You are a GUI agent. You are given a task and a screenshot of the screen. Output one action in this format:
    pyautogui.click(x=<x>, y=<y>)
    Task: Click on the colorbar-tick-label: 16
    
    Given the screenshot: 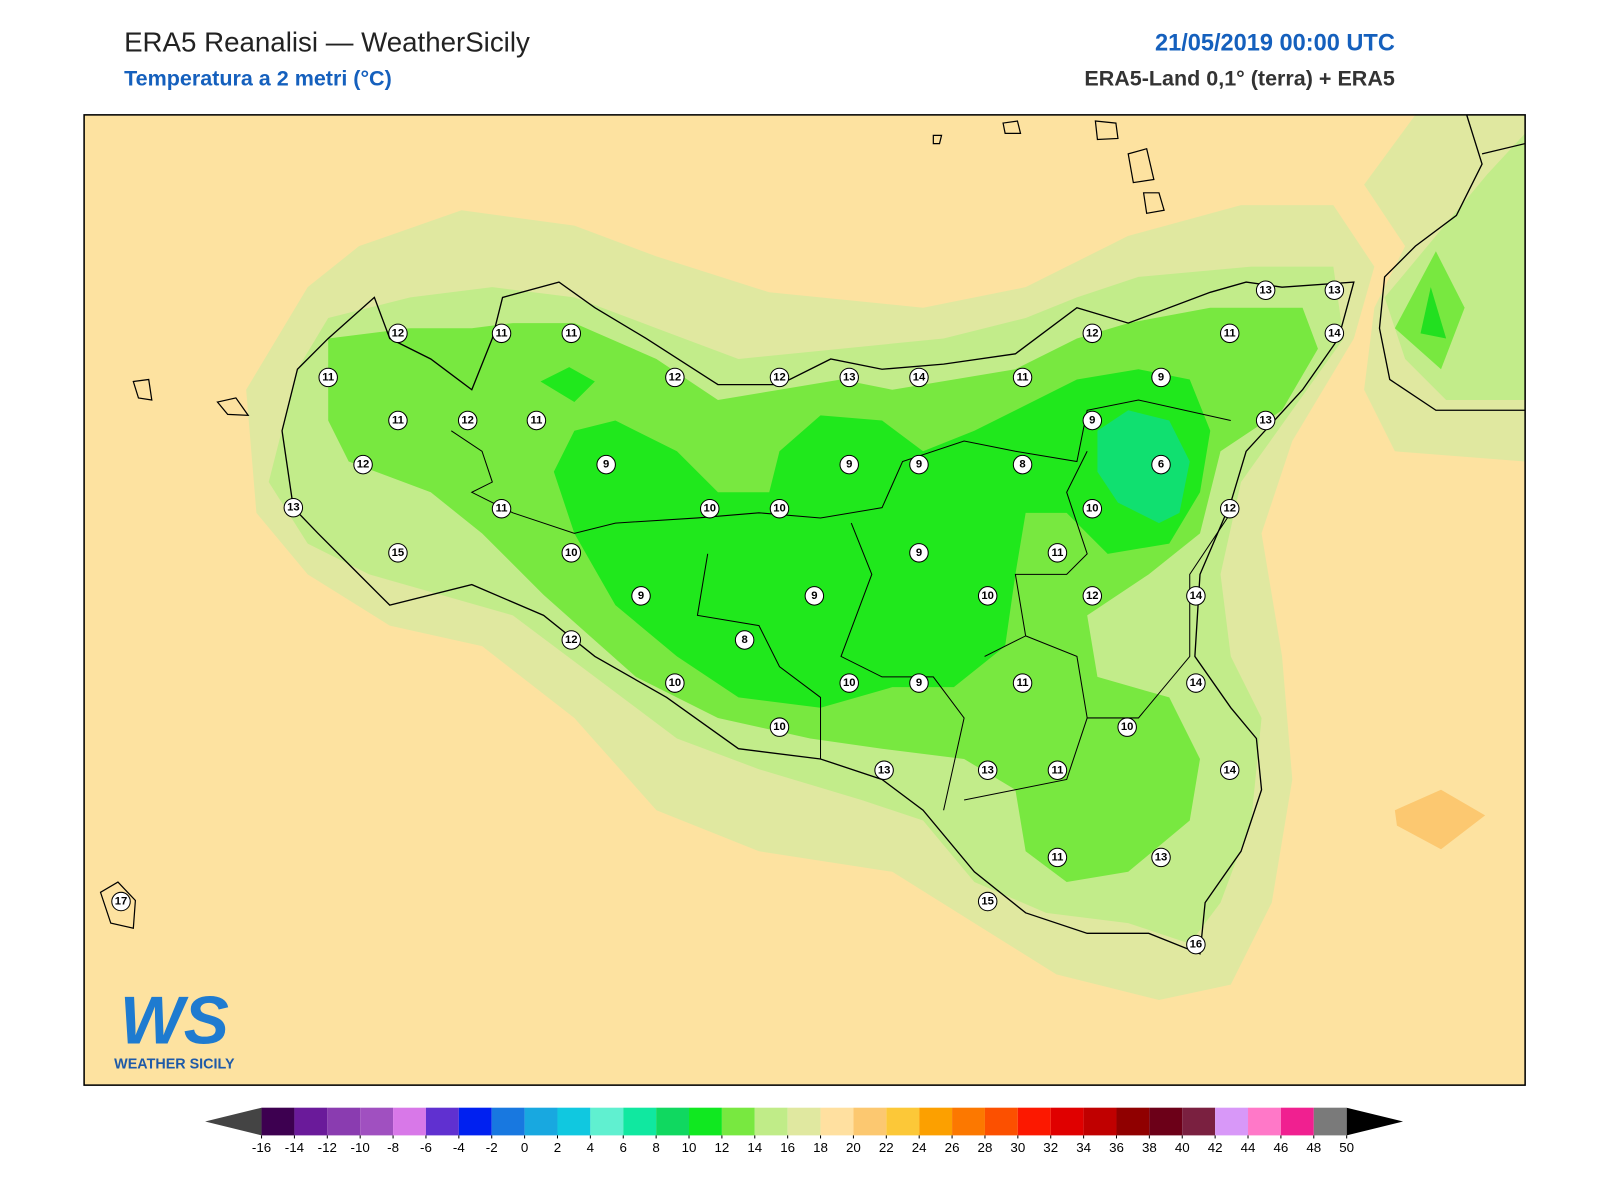 What is the action you would take?
    pyautogui.click(x=787, y=1147)
    